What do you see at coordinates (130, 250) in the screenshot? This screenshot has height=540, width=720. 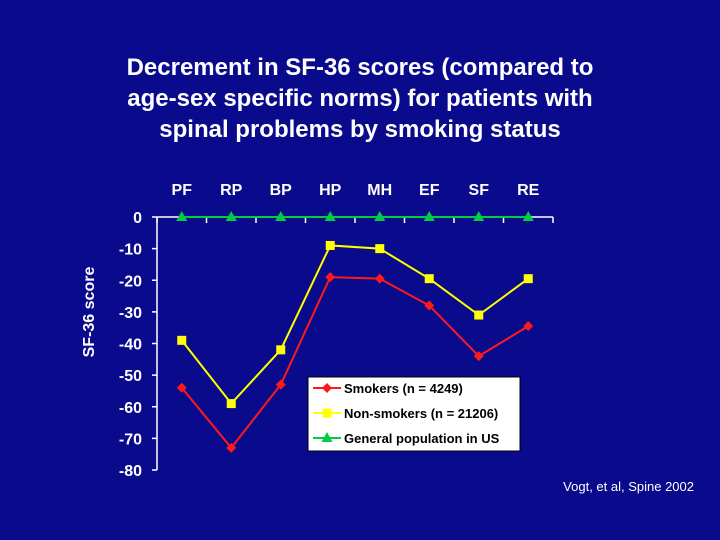 I see `y-tick-label: -10` at bounding box center [130, 250].